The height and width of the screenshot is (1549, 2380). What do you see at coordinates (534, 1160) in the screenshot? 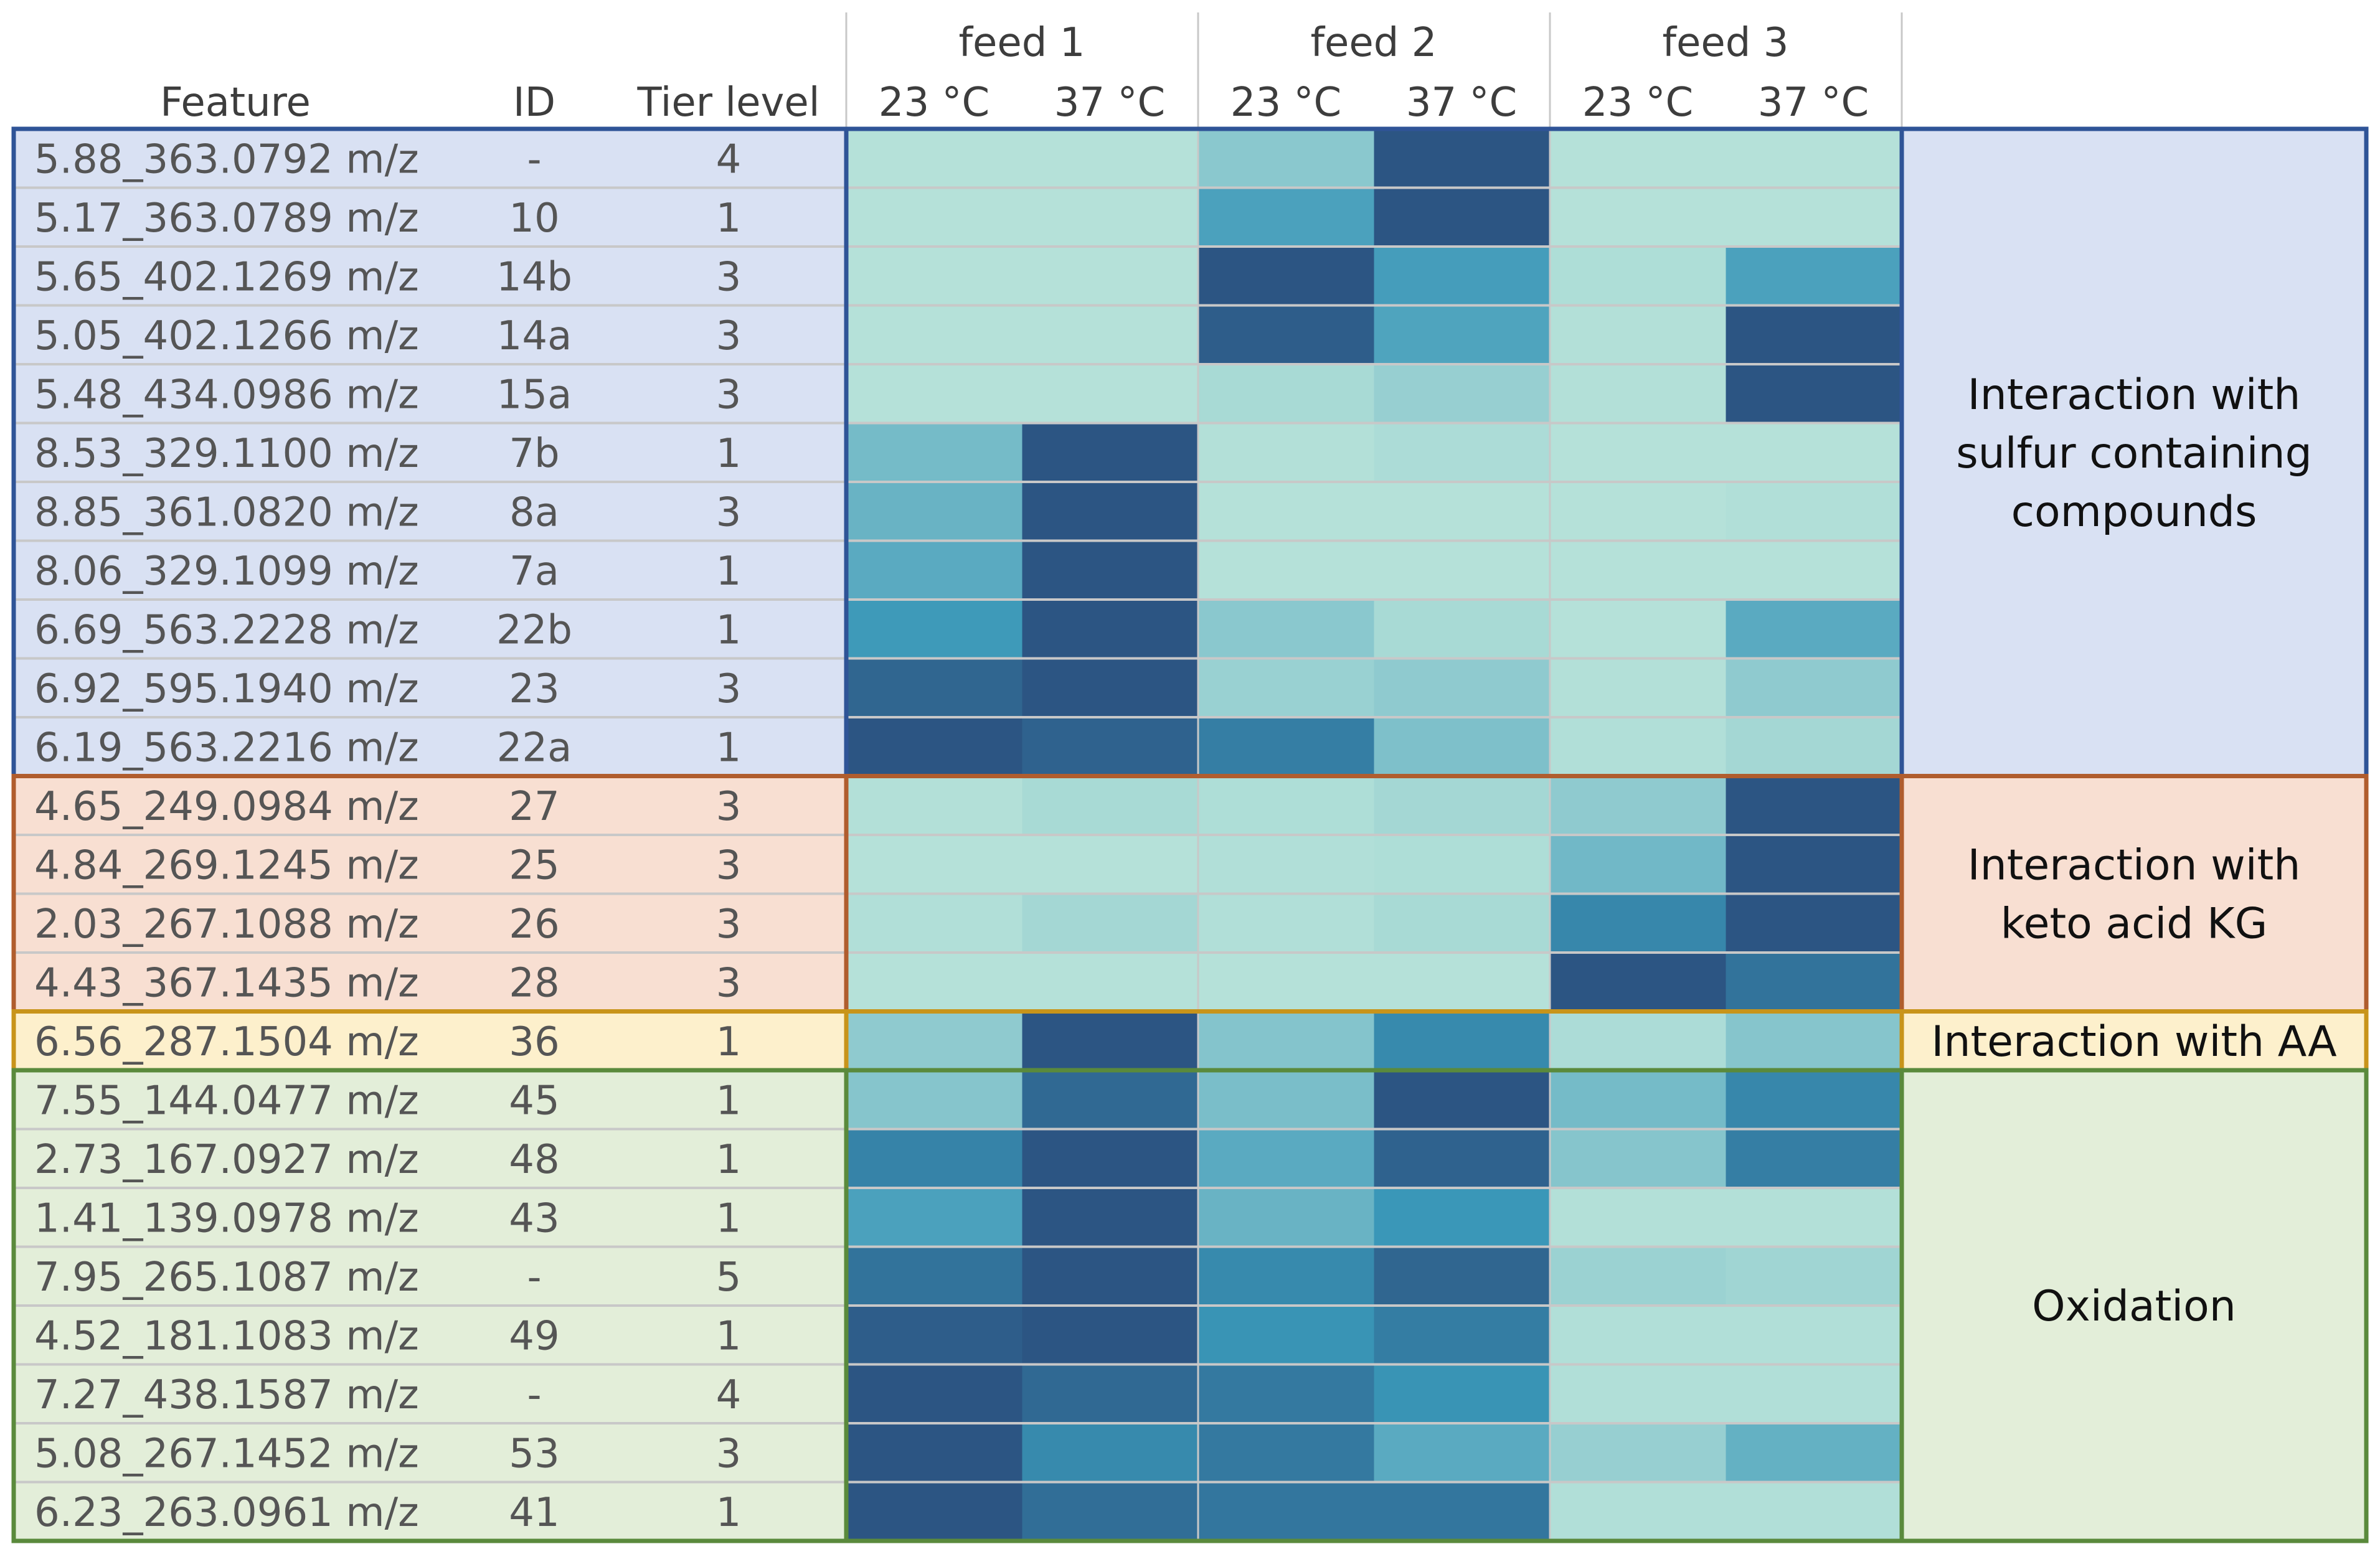
I see `id-label: 48` at bounding box center [534, 1160].